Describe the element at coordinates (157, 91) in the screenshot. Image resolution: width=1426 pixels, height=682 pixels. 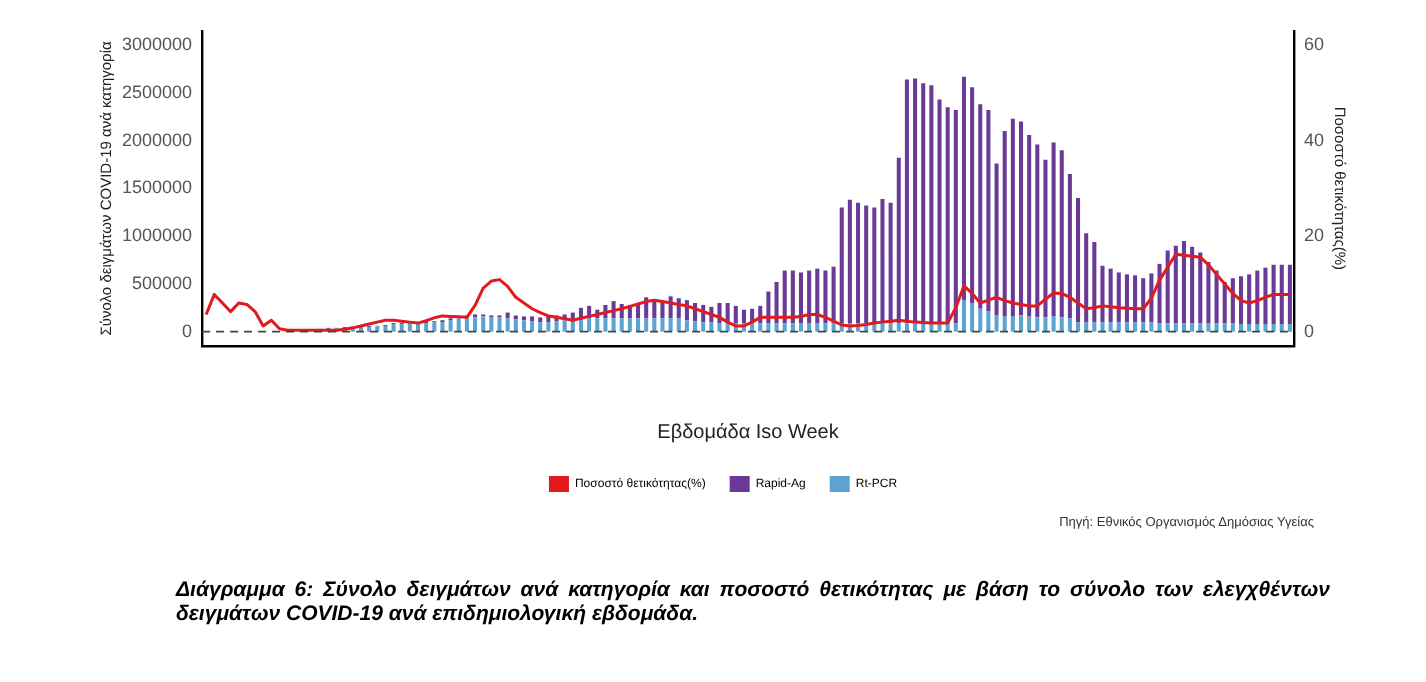
I see `y-tick-label: 2500000` at that location.